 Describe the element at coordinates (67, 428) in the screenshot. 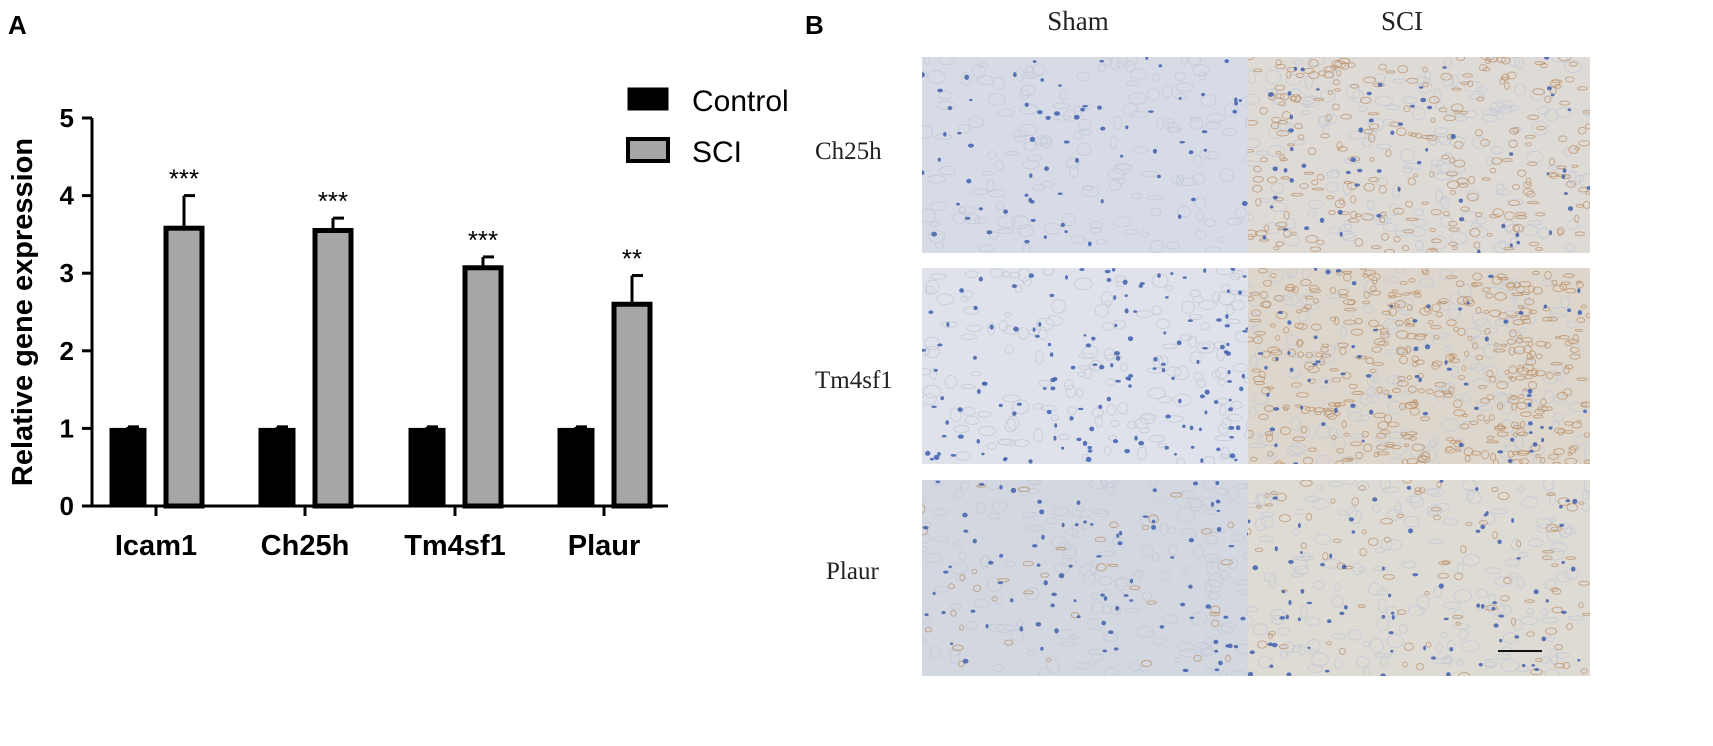

I see `y-tick-label: 1` at that location.